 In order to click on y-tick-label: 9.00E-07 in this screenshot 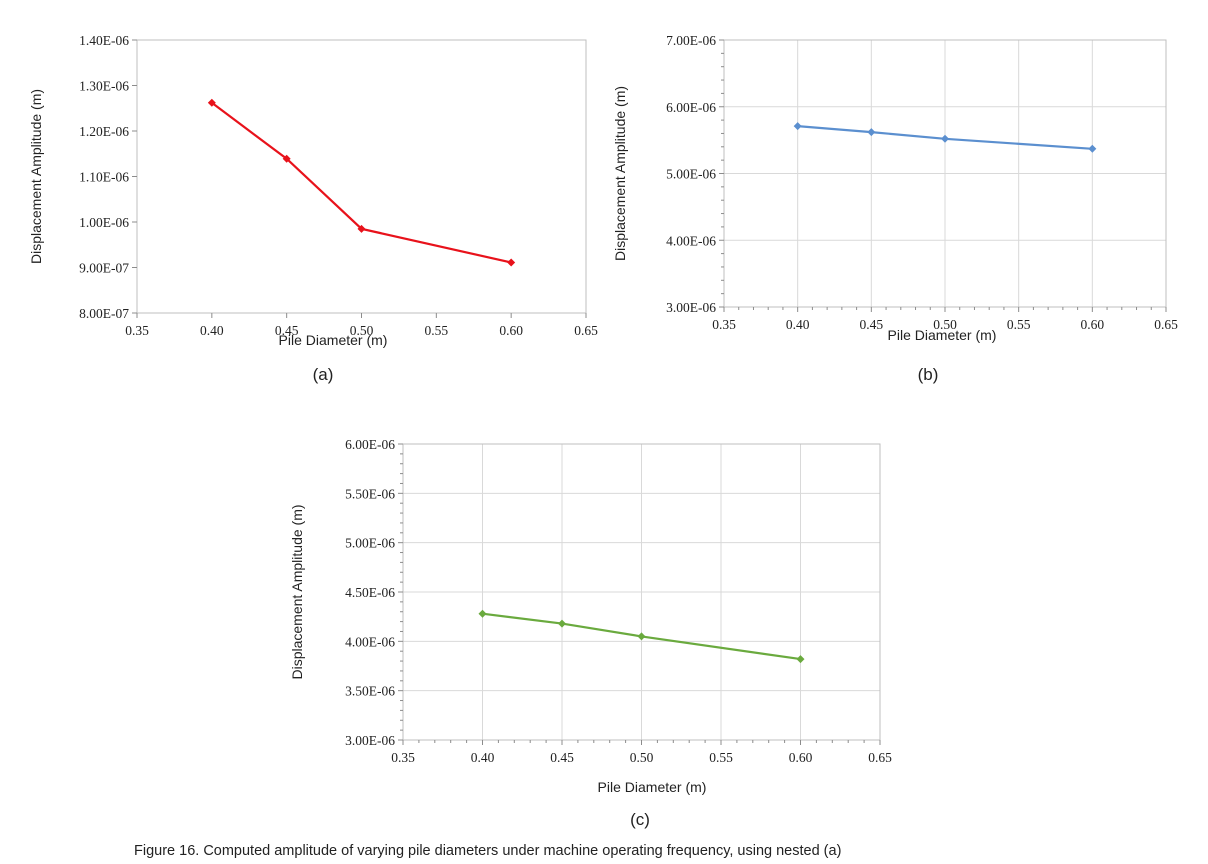, I will do `click(104, 268)`.